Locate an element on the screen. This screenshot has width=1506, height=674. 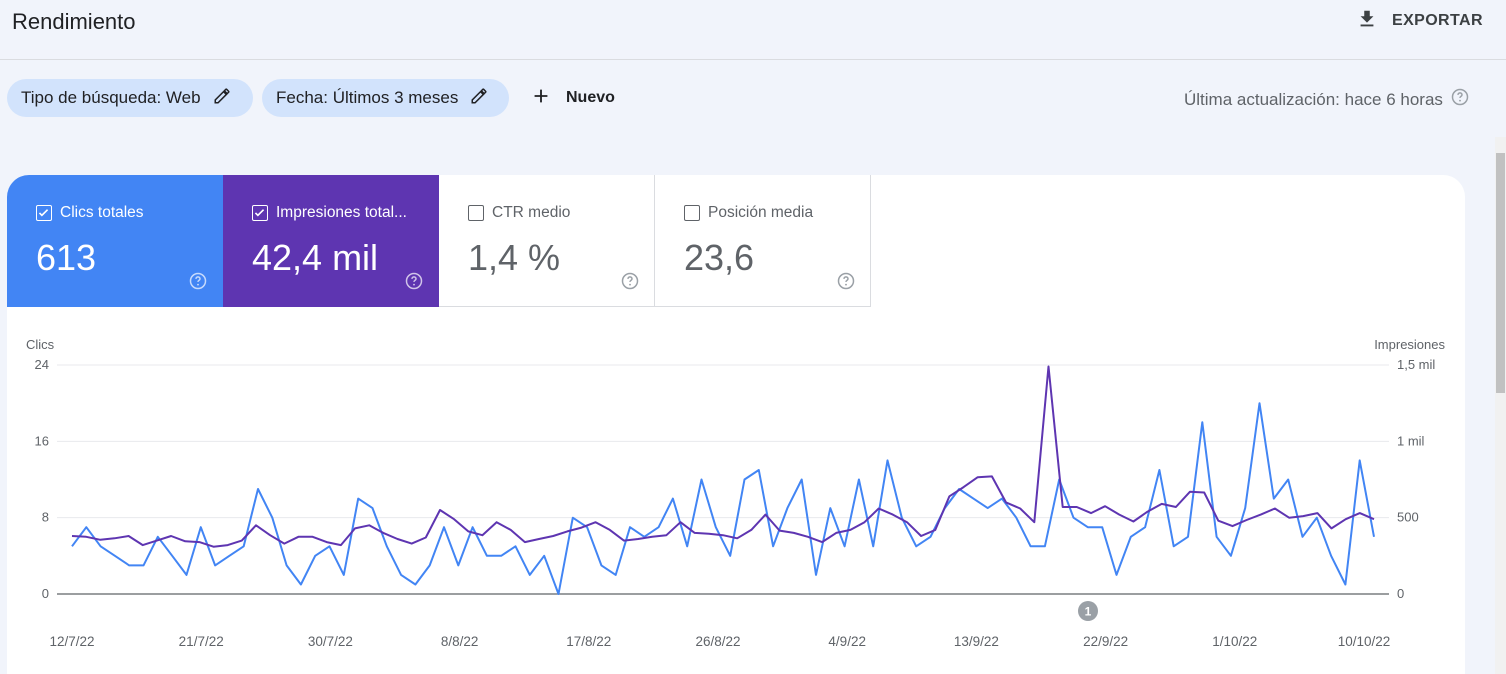
right-axis-tick-label: 0 is located at coordinates (1400, 593).